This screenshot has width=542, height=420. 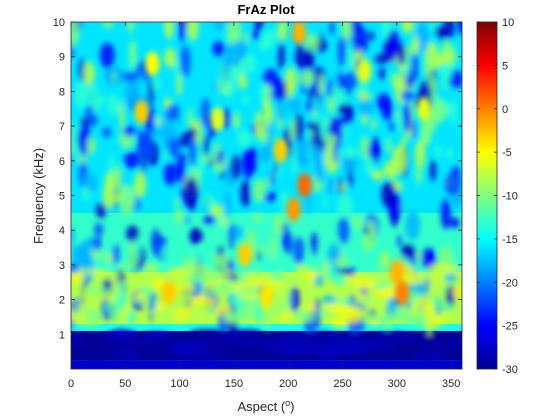 I want to click on colorbar-tick-label: 5, so click(x=505, y=66).